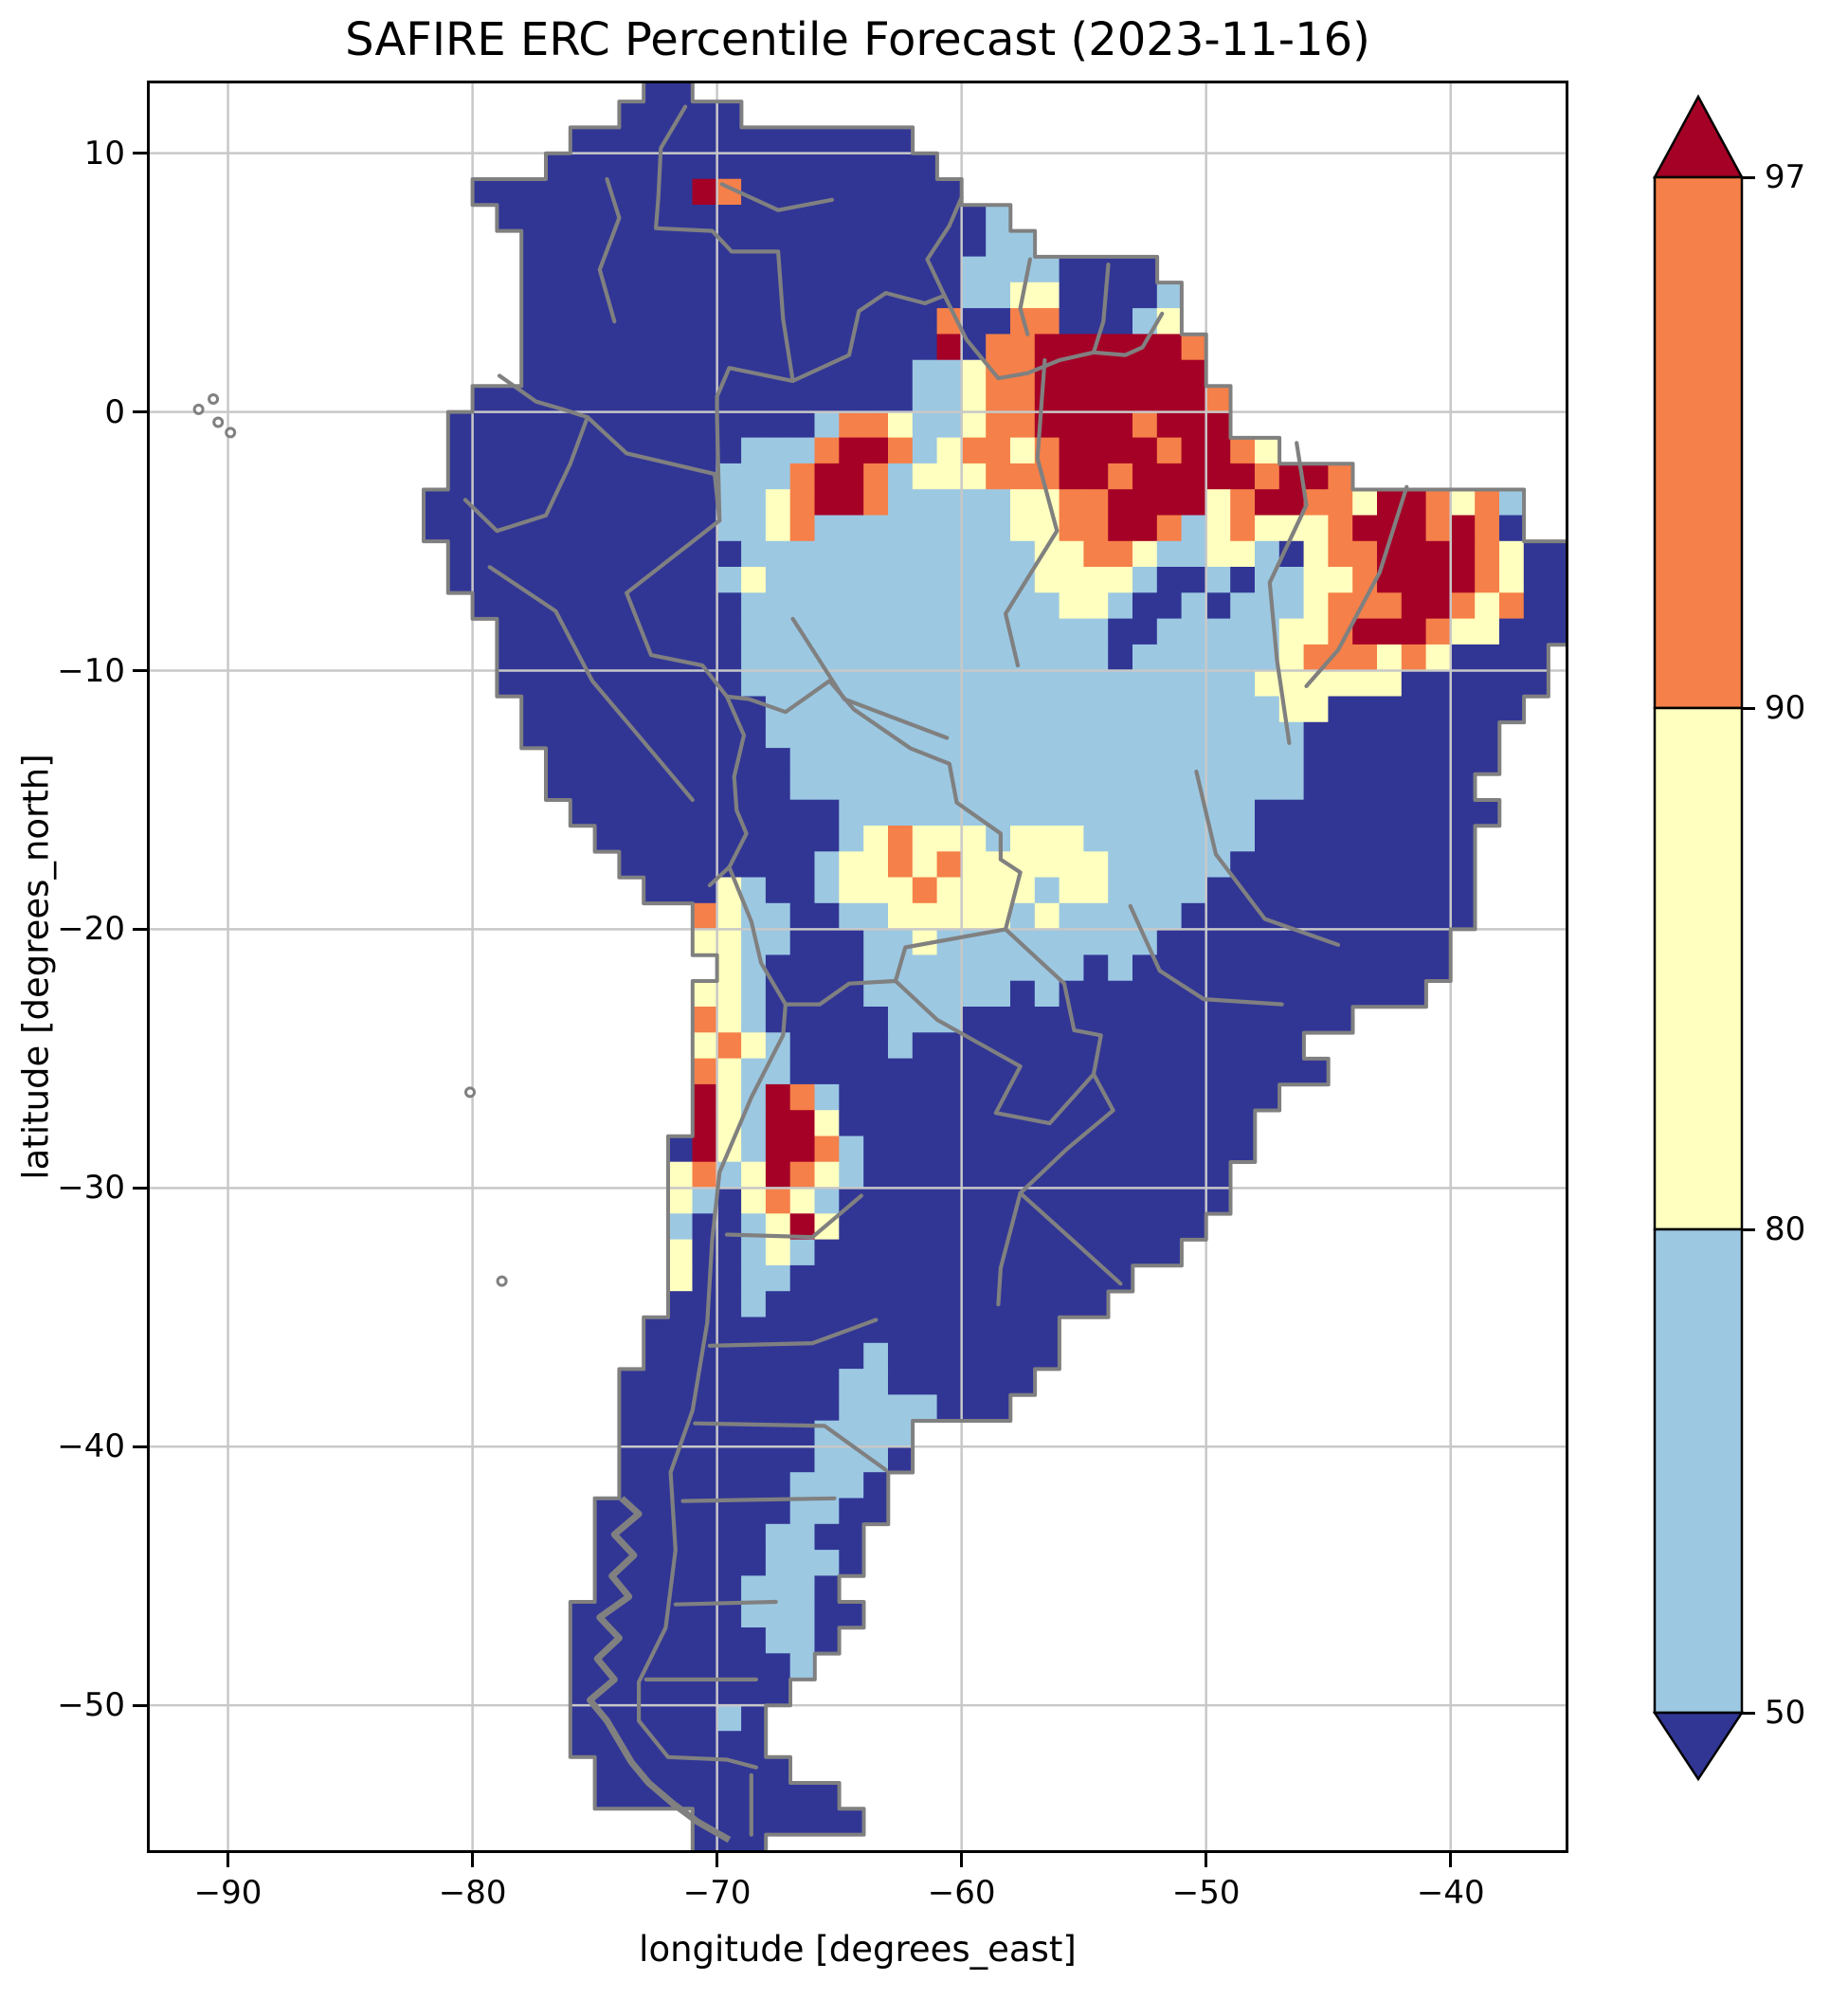 The width and height of the screenshot is (1848, 1999). Describe the element at coordinates (36, 967) in the screenshot. I see `y-axis-label: latitude [degrees_north]` at that location.